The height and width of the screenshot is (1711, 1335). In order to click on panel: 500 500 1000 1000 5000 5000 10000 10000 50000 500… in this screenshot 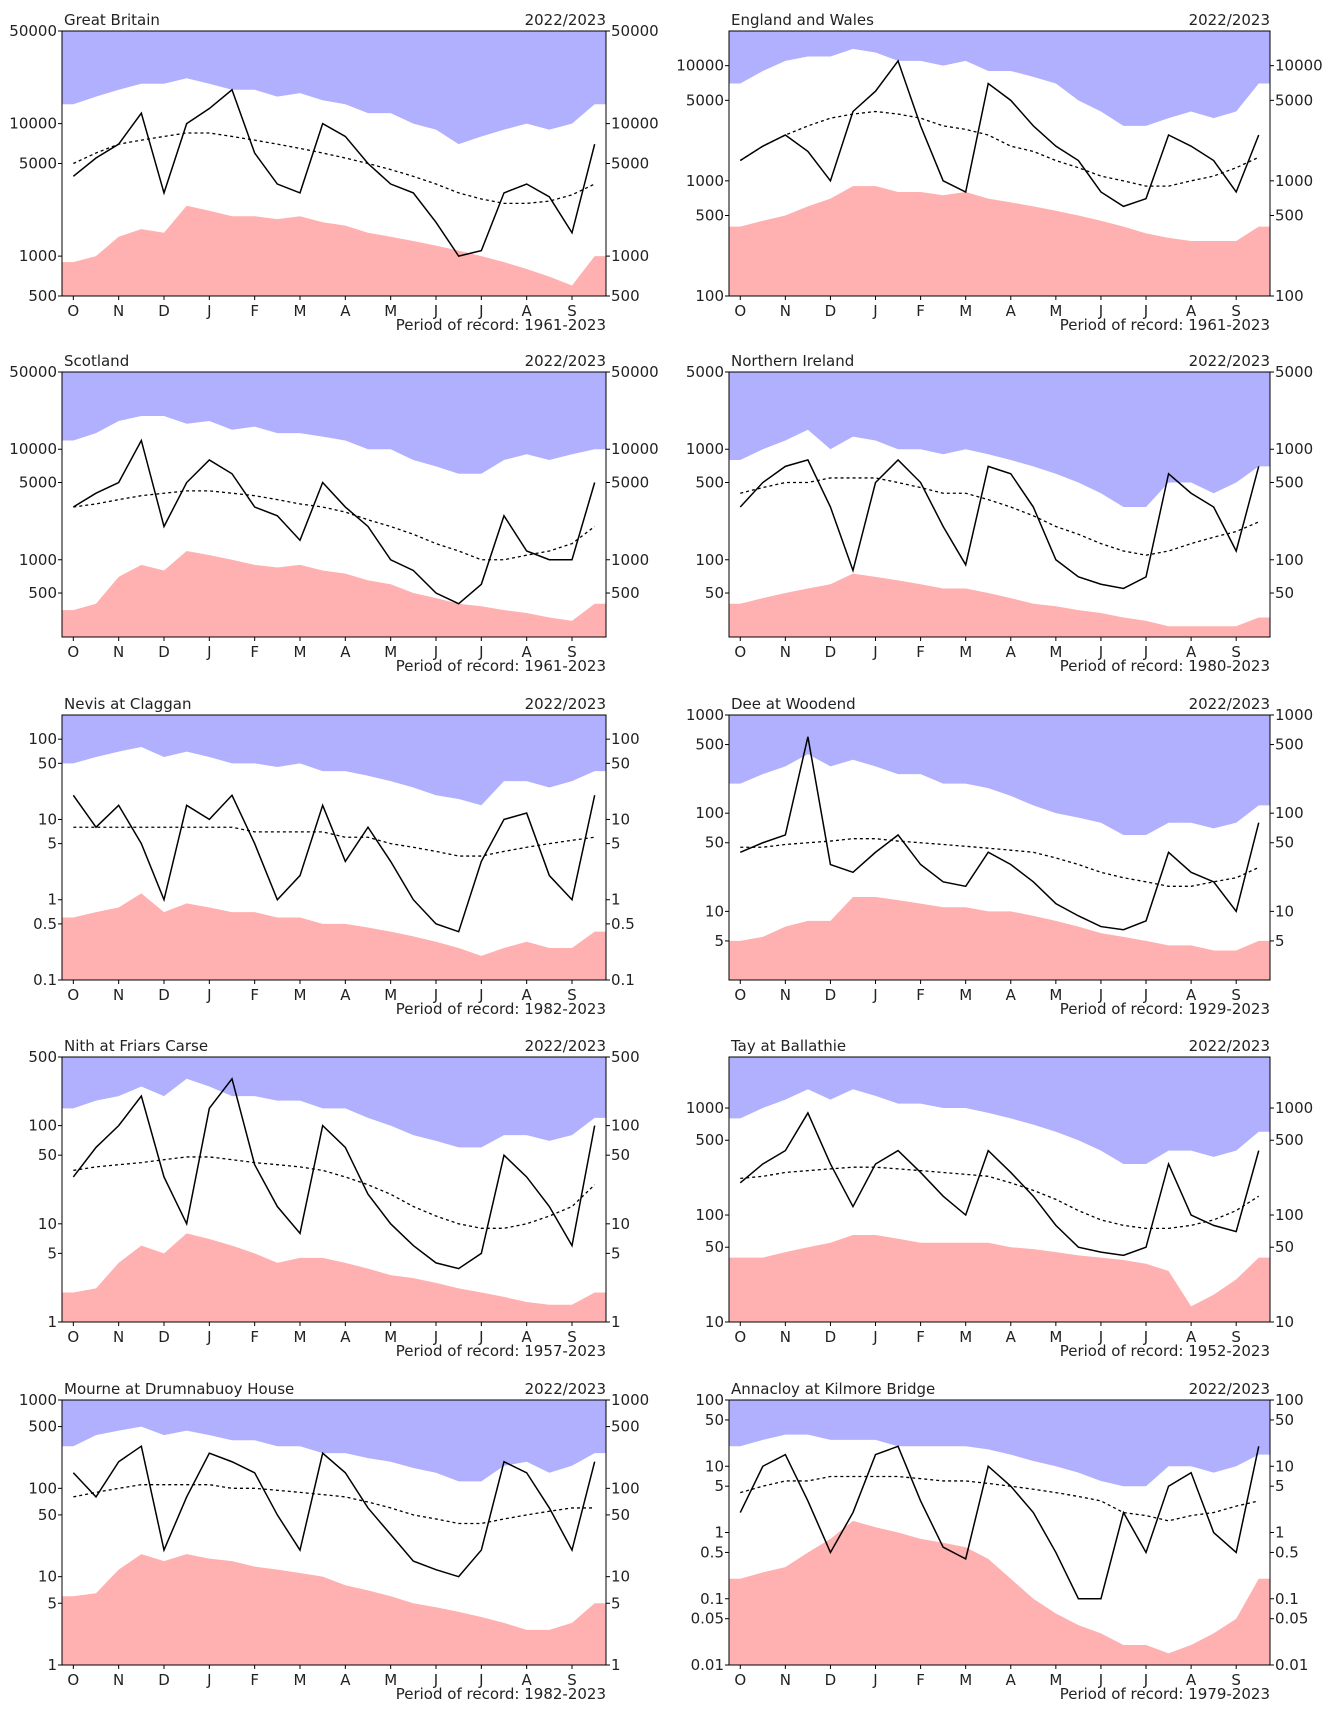, I will do `click(333, 172)`.